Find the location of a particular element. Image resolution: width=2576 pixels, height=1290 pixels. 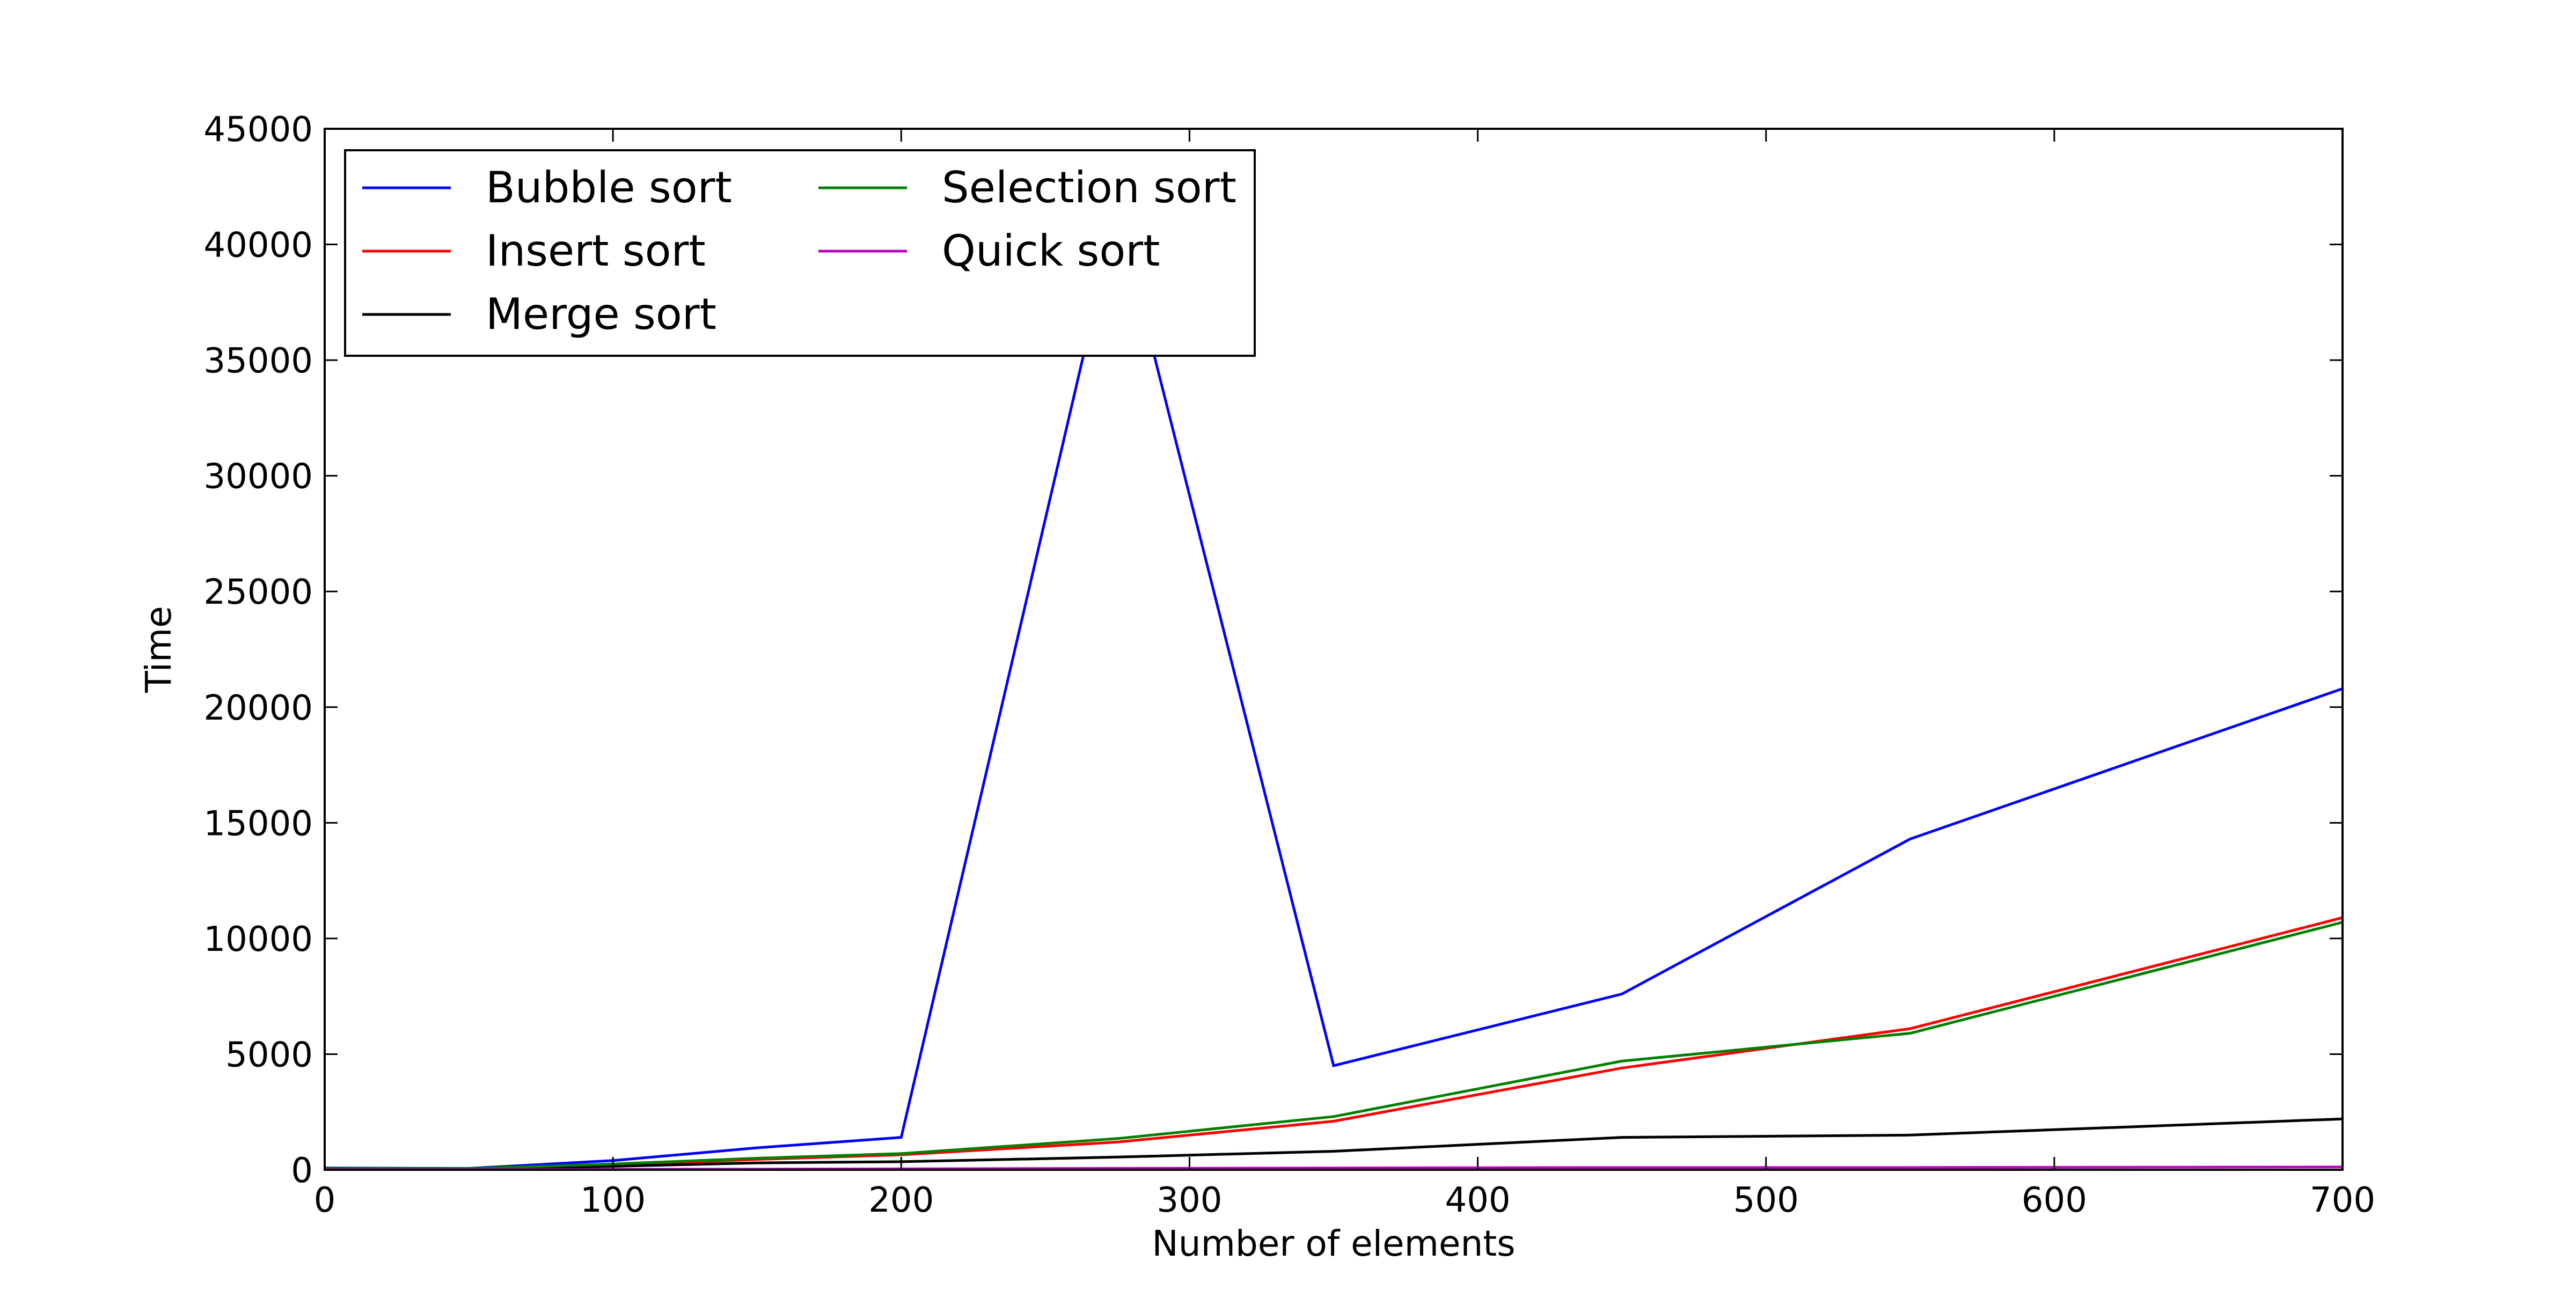

x-tick-label: 0 is located at coordinates (325, 1200).